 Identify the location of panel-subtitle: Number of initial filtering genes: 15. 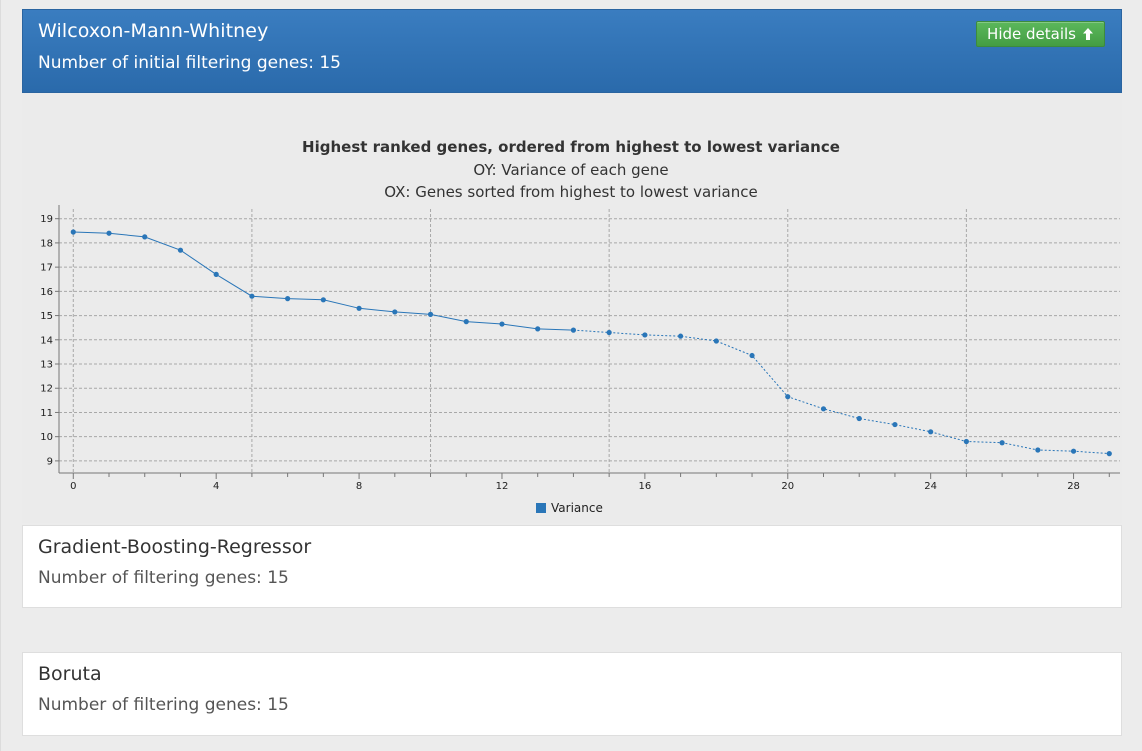
(189, 63).